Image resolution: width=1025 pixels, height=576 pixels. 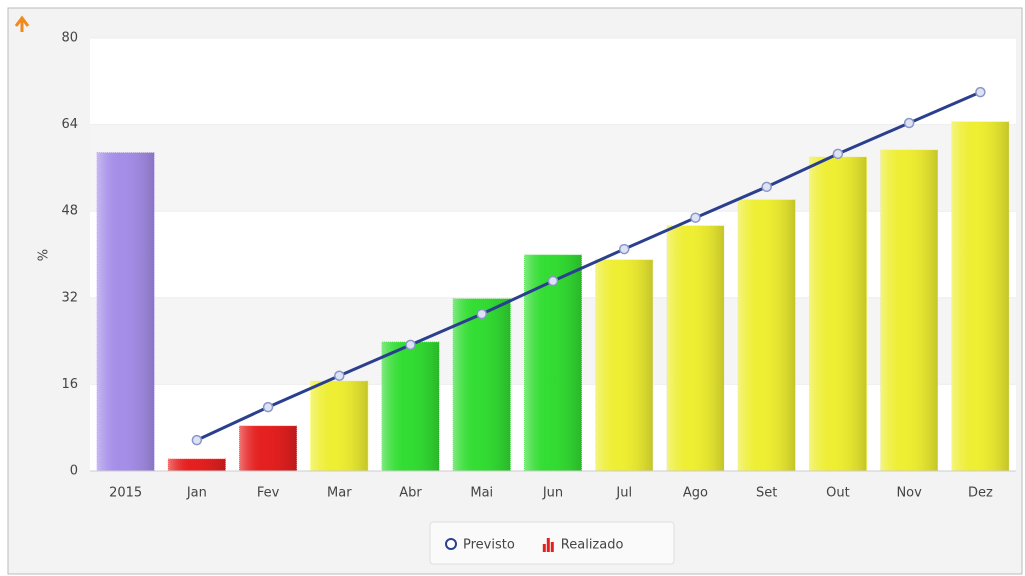 What do you see at coordinates (980, 493) in the screenshot?
I see `x-tick-label: Dez` at bounding box center [980, 493].